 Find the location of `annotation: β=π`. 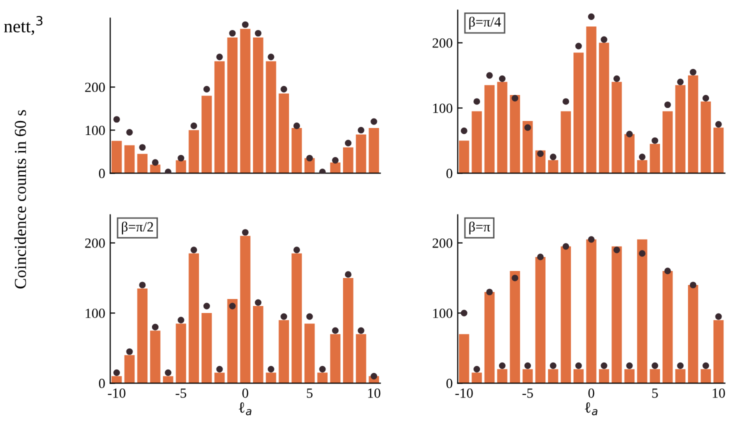

annotation: β=π is located at coordinates (479, 228).